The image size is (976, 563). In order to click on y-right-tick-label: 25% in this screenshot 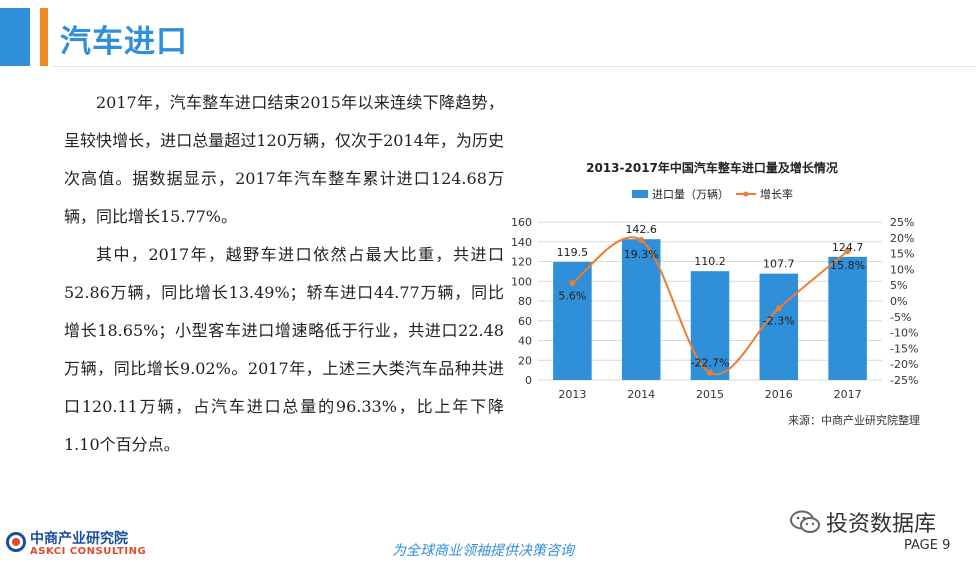, I will do `click(902, 222)`.